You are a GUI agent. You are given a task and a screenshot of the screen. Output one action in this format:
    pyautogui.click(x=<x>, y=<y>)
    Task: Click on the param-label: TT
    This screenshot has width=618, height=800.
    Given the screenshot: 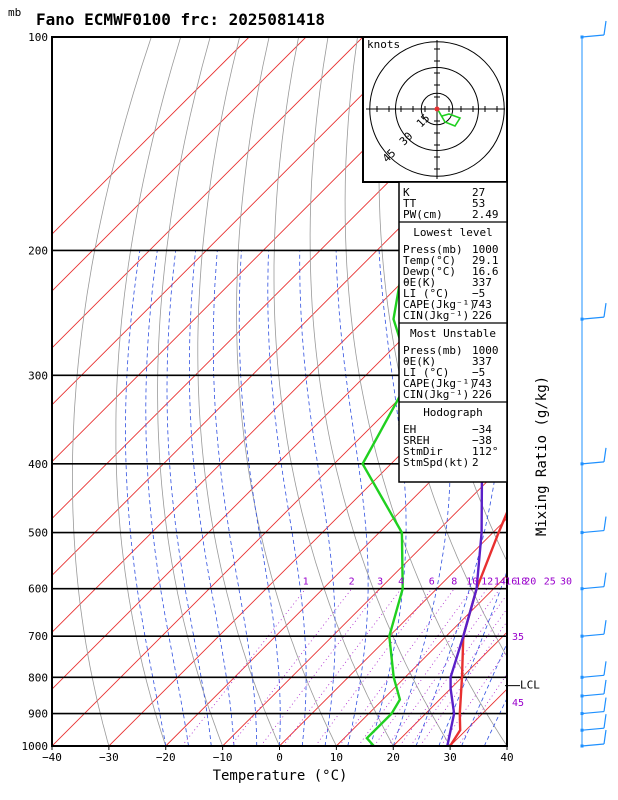 What is the action you would take?
    pyautogui.click(x=410, y=203)
    